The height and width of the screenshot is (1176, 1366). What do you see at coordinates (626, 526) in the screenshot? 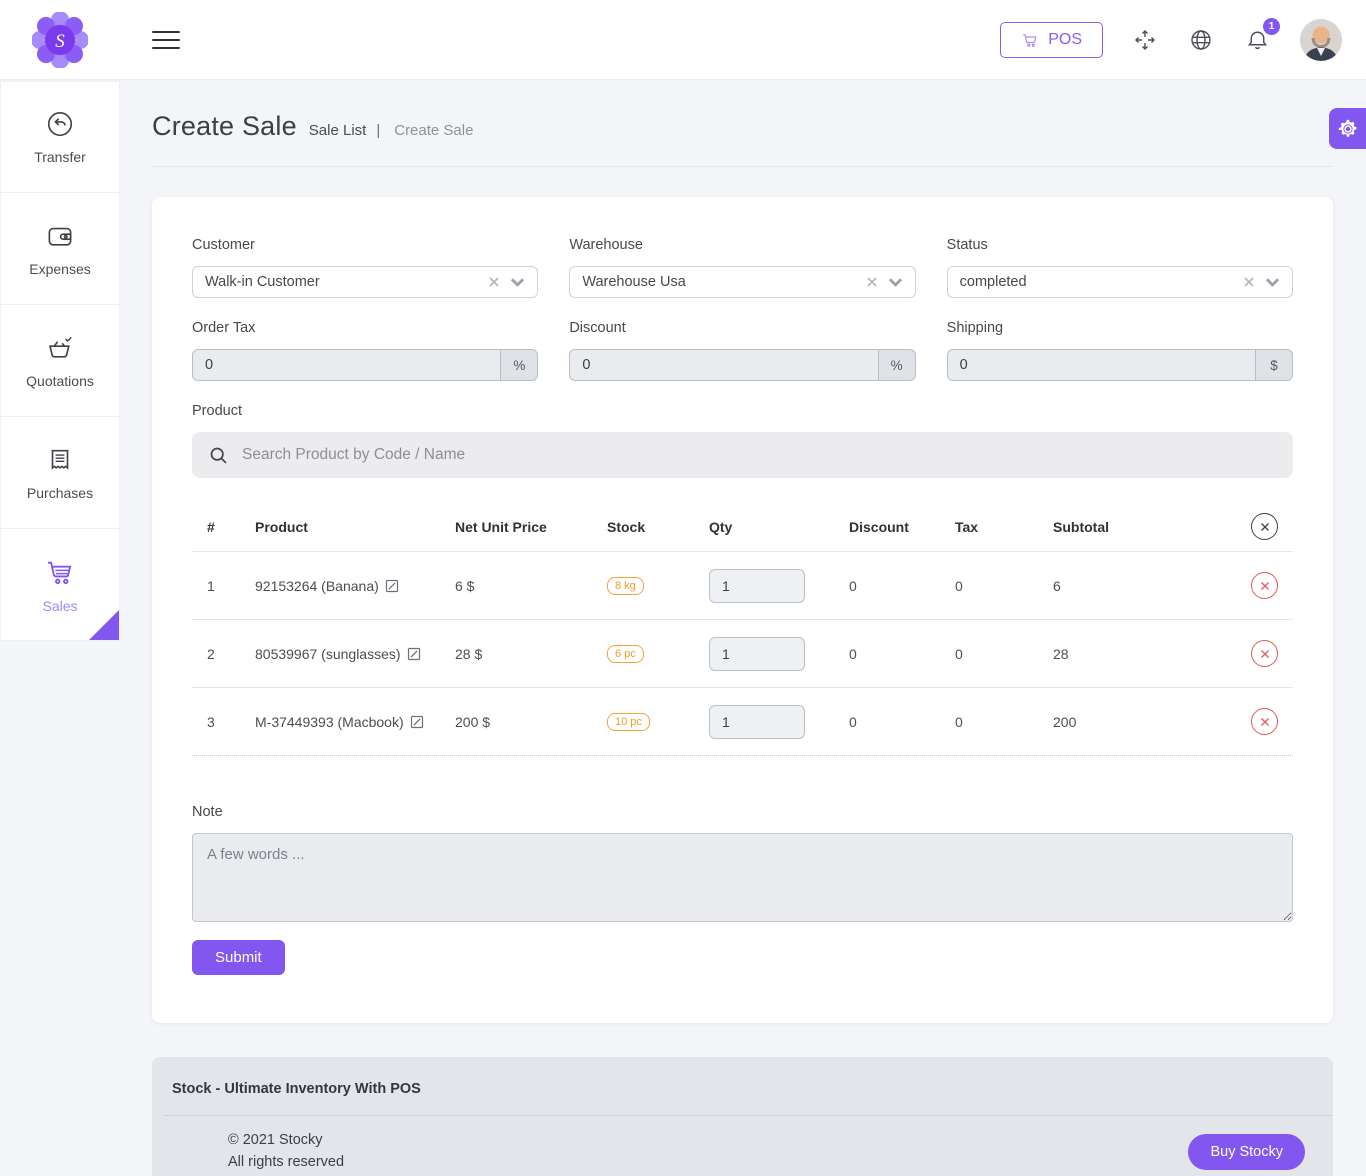
I see `col-stock: Stock` at bounding box center [626, 526].